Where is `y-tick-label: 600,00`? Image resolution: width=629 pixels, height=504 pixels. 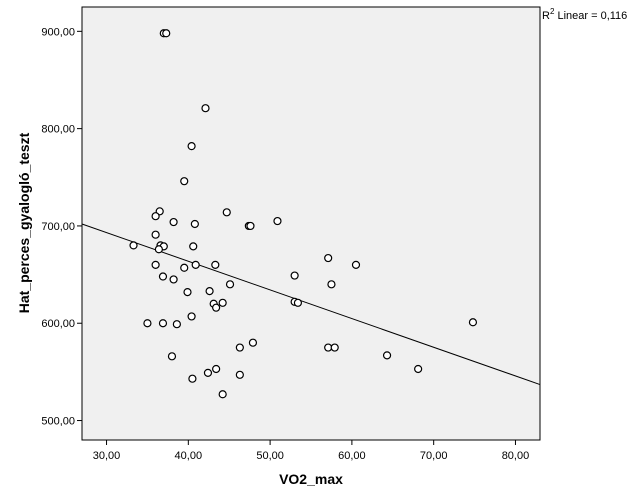
y-tick-label: 600,00 is located at coordinates (58, 324).